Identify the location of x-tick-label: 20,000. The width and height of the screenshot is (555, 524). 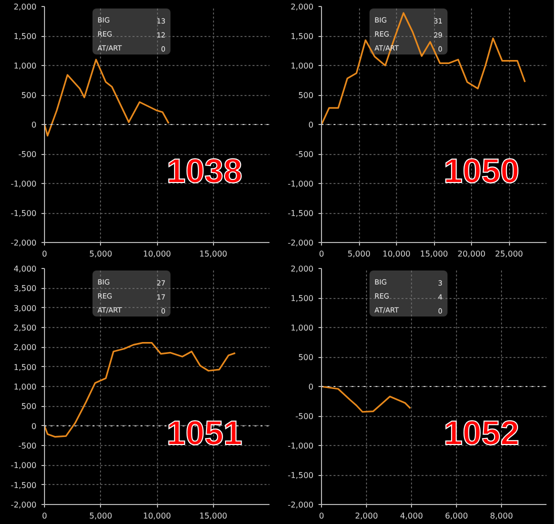
(472, 254).